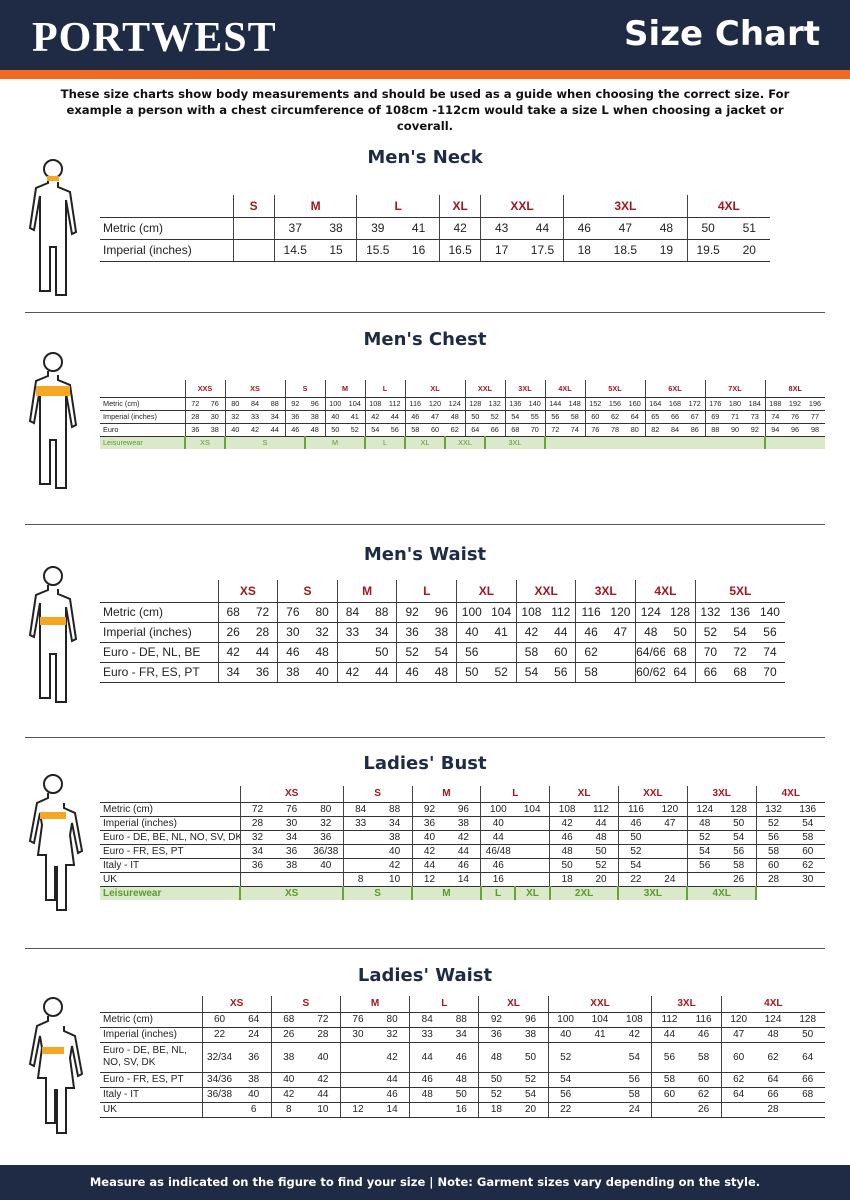  Describe the element at coordinates (142, 404) in the screenshot. I see `row-label: Metric (cm)` at that location.